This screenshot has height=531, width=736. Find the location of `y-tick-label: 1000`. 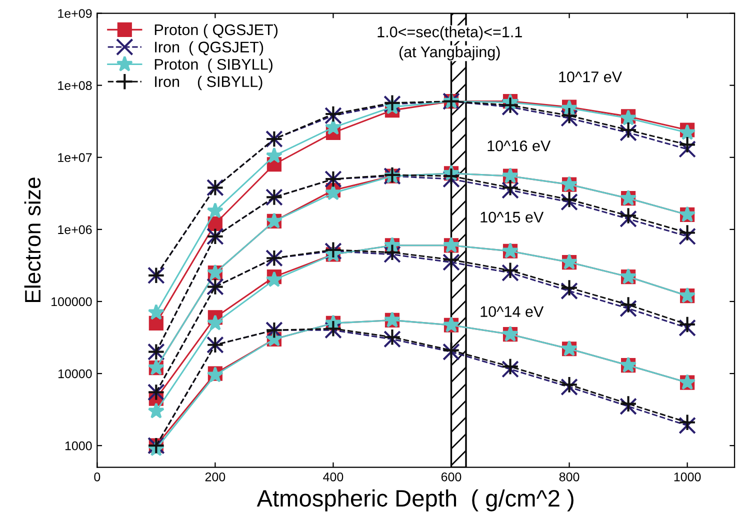

y-tick-label: 1000 is located at coordinates (78, 445).